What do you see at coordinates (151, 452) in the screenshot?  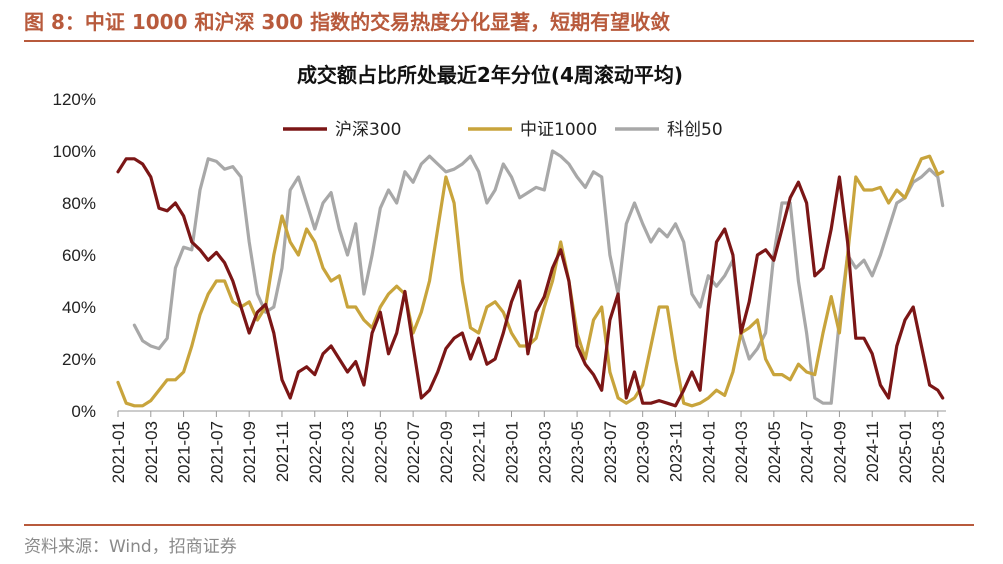 I see `x-tick-label: 2021-03` at bounding box center [151, 452].